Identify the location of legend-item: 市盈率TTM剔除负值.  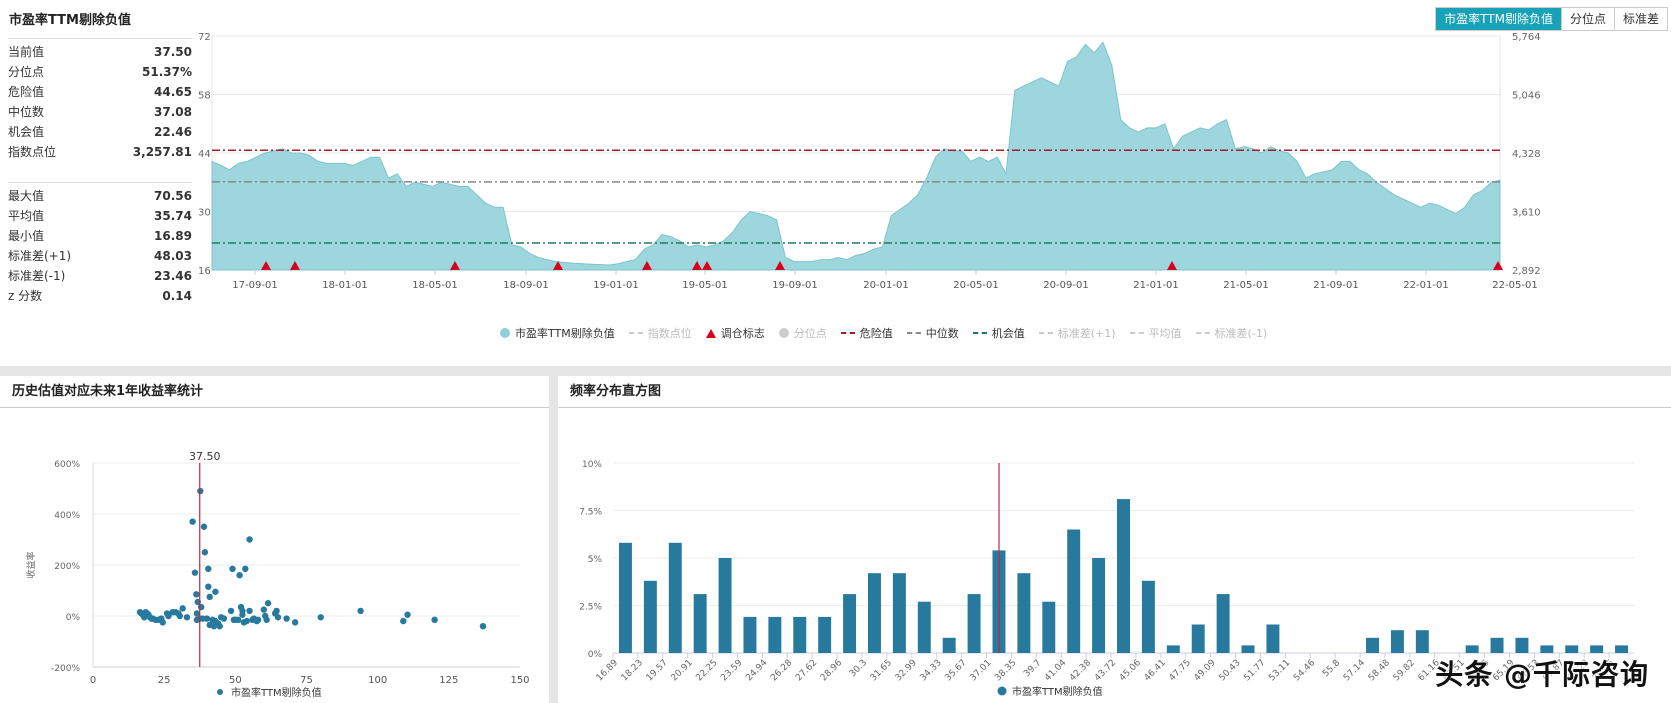
(557, 333).